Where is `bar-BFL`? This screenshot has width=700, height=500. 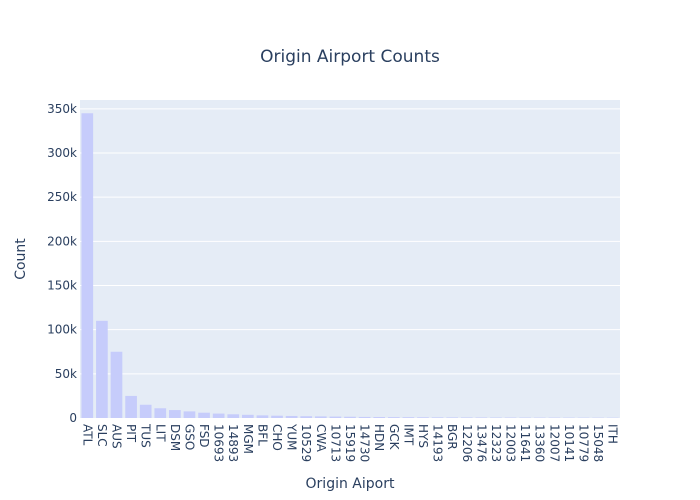 bar-BFL is located at coordinates (262, 416).